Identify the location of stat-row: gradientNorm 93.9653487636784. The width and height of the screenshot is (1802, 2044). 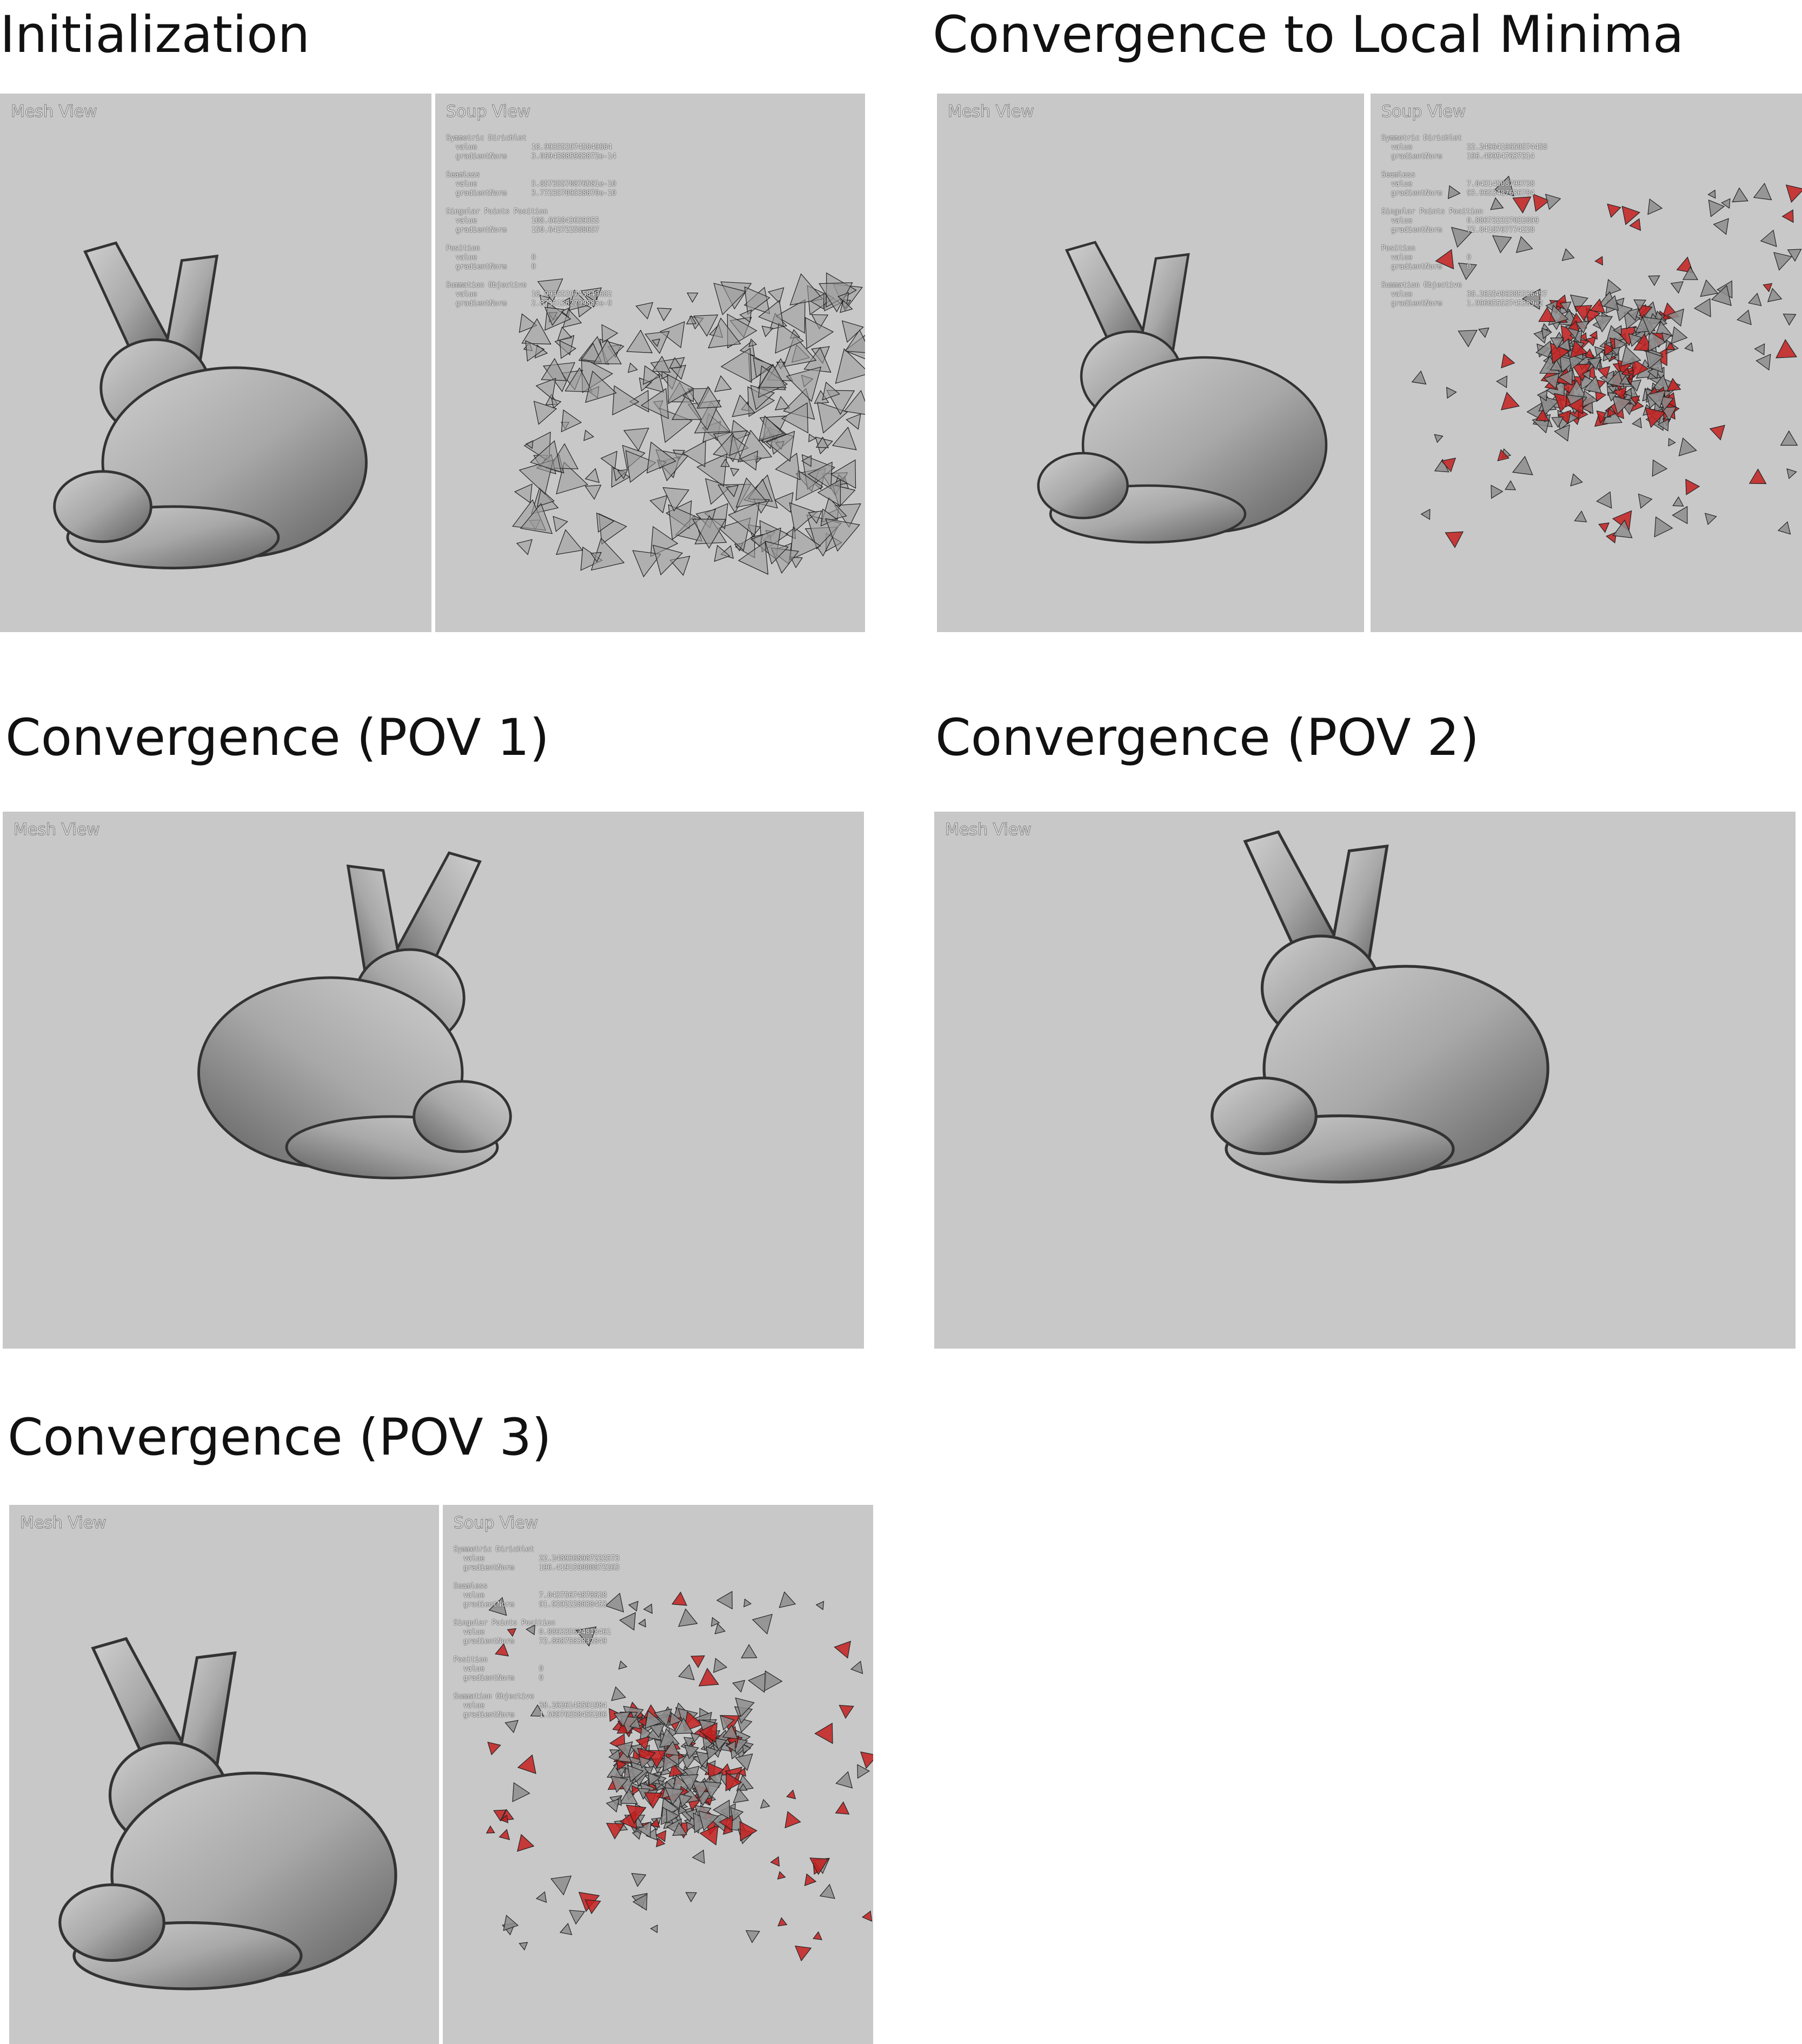
(1464, 193).